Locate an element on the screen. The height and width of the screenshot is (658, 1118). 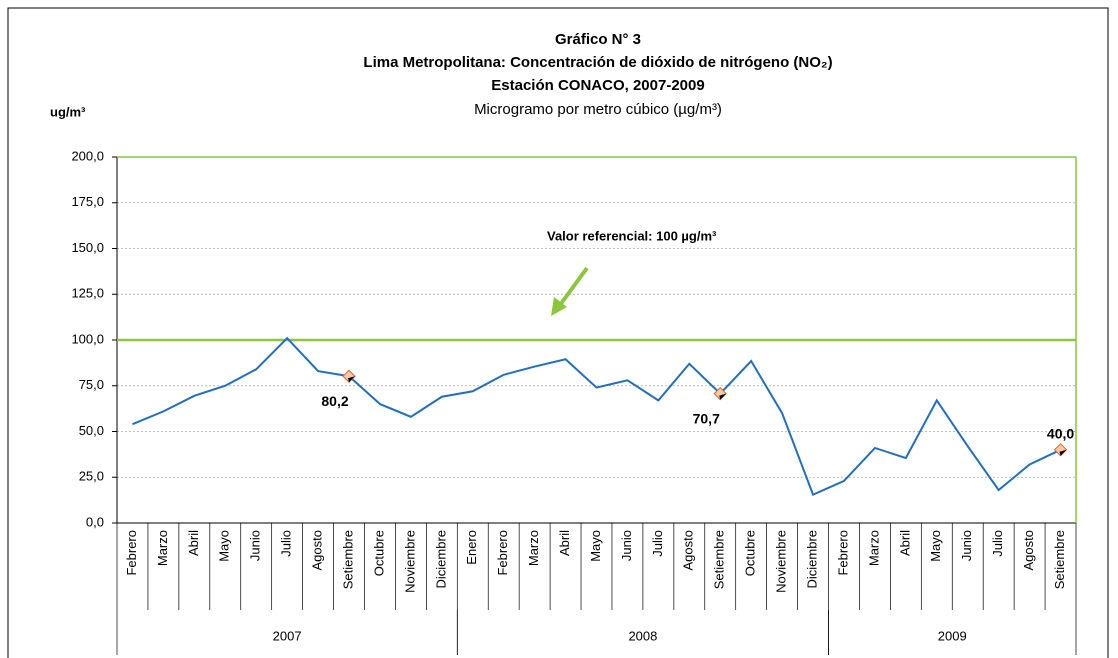
y-tick-label: 200,0 is located at coordinates (87, 155).